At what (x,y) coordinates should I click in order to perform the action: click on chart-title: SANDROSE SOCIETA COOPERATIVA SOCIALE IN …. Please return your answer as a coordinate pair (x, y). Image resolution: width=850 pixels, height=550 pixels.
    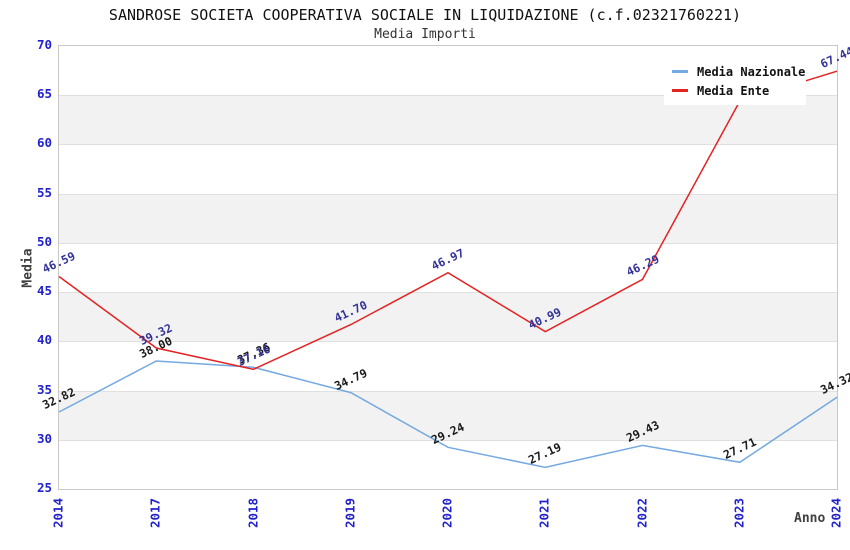
    Looking at the image, I should click on (425, 15).